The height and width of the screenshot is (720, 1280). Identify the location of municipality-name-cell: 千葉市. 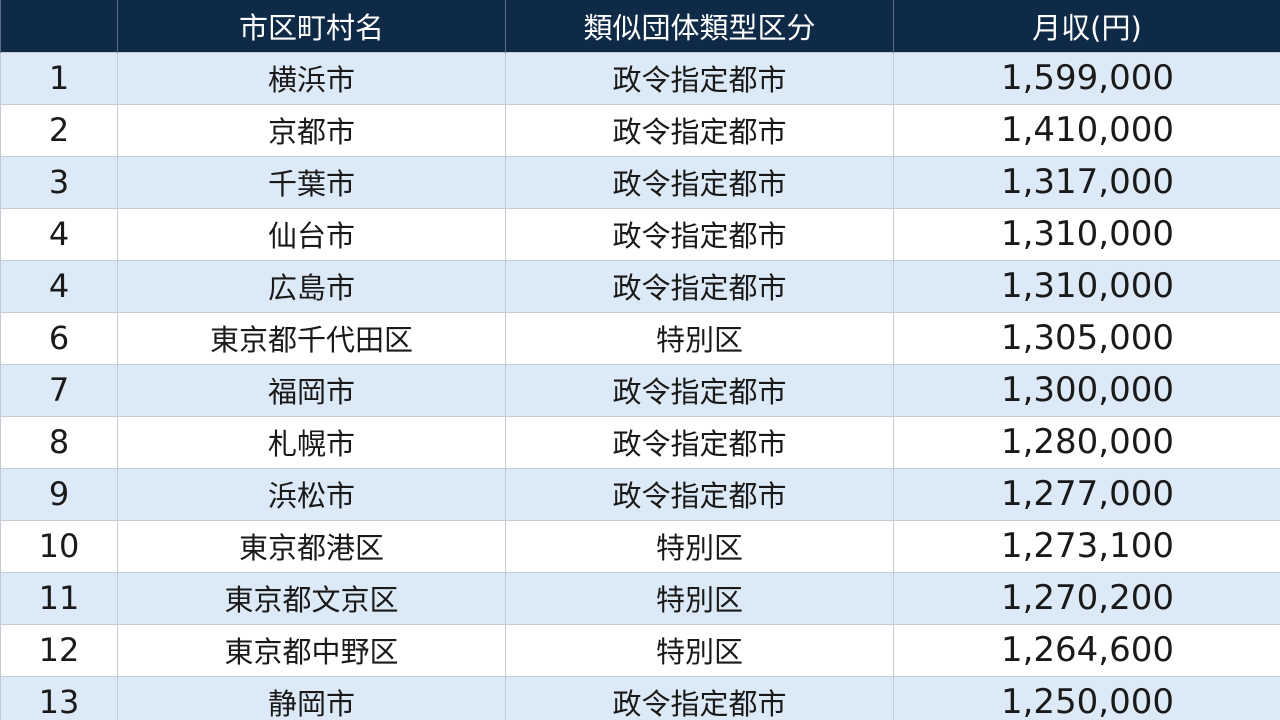
(311, 182).